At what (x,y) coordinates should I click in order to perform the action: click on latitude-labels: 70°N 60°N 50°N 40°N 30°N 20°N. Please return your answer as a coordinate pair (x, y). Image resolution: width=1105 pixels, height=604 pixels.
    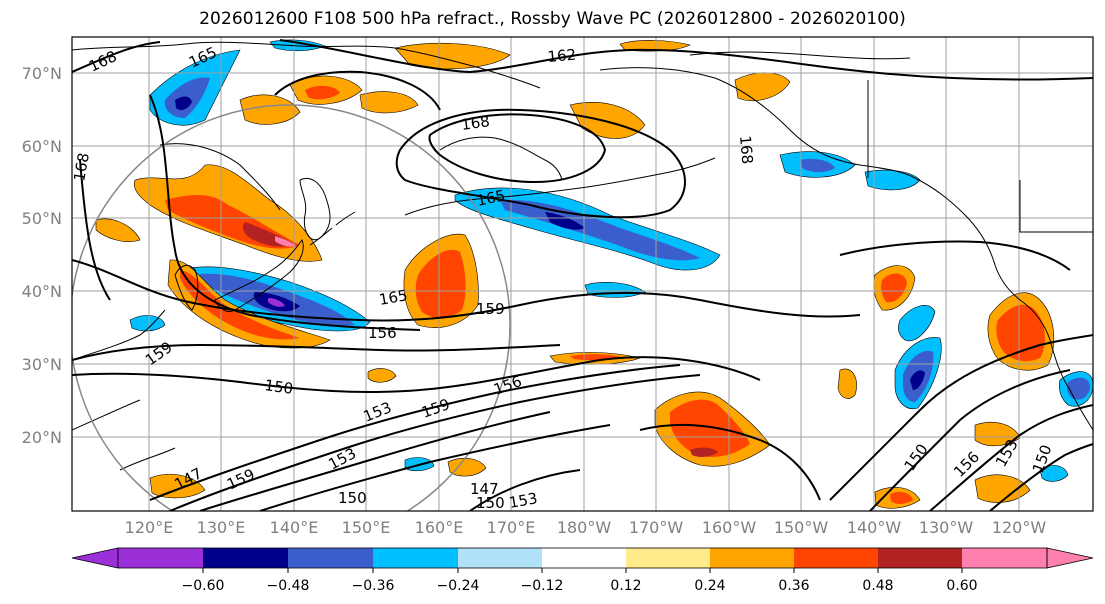
    Looking at the image, I should click on (42, 255).